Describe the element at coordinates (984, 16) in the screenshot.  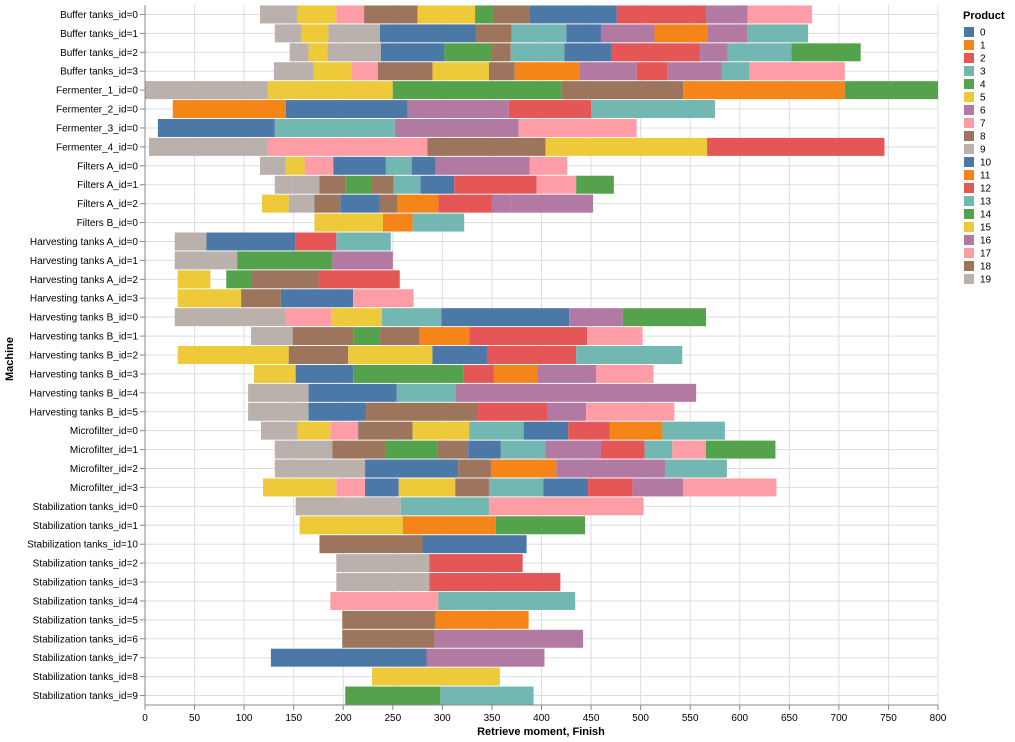
I see `legend-title: Product` at that location.